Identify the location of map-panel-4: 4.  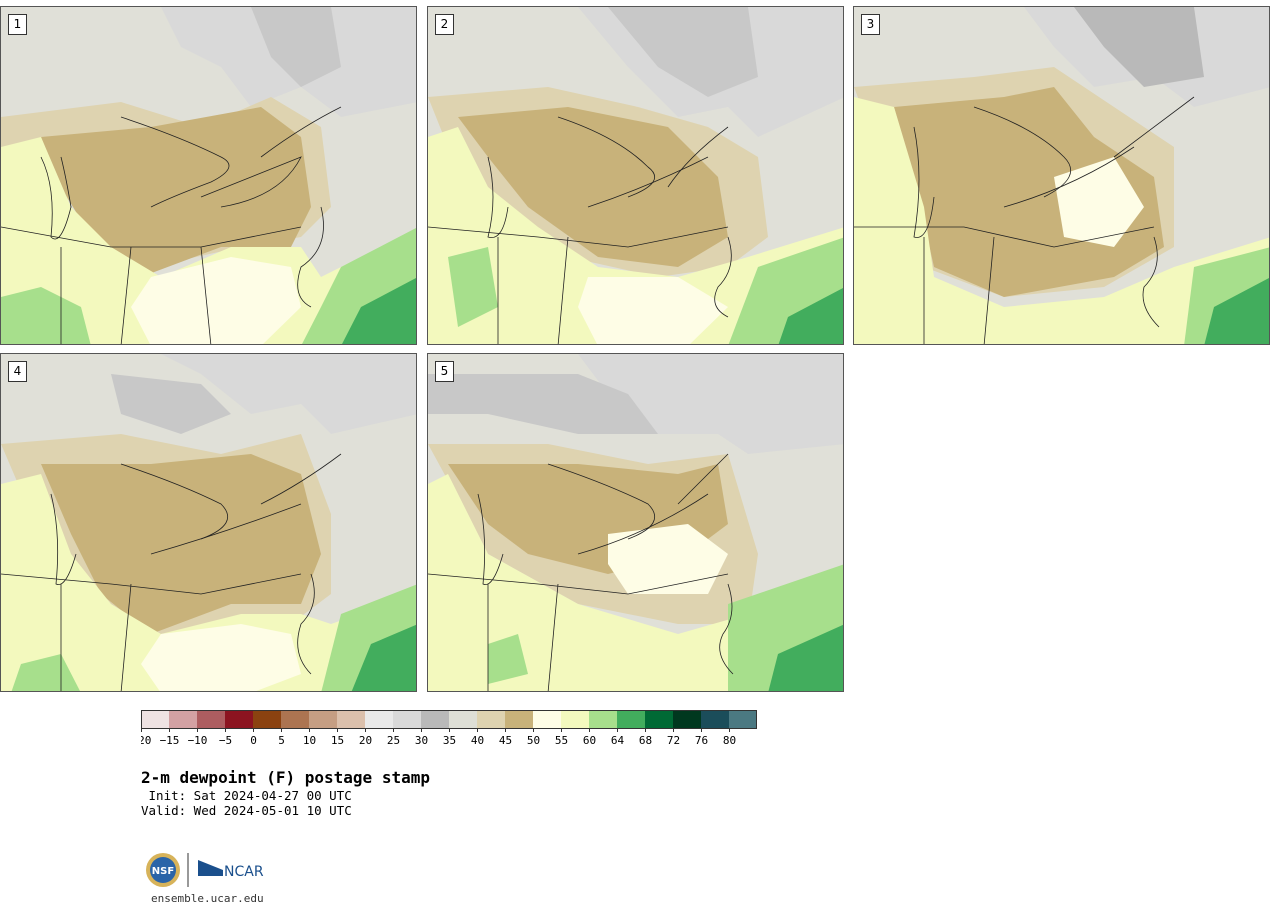
(208, 522).